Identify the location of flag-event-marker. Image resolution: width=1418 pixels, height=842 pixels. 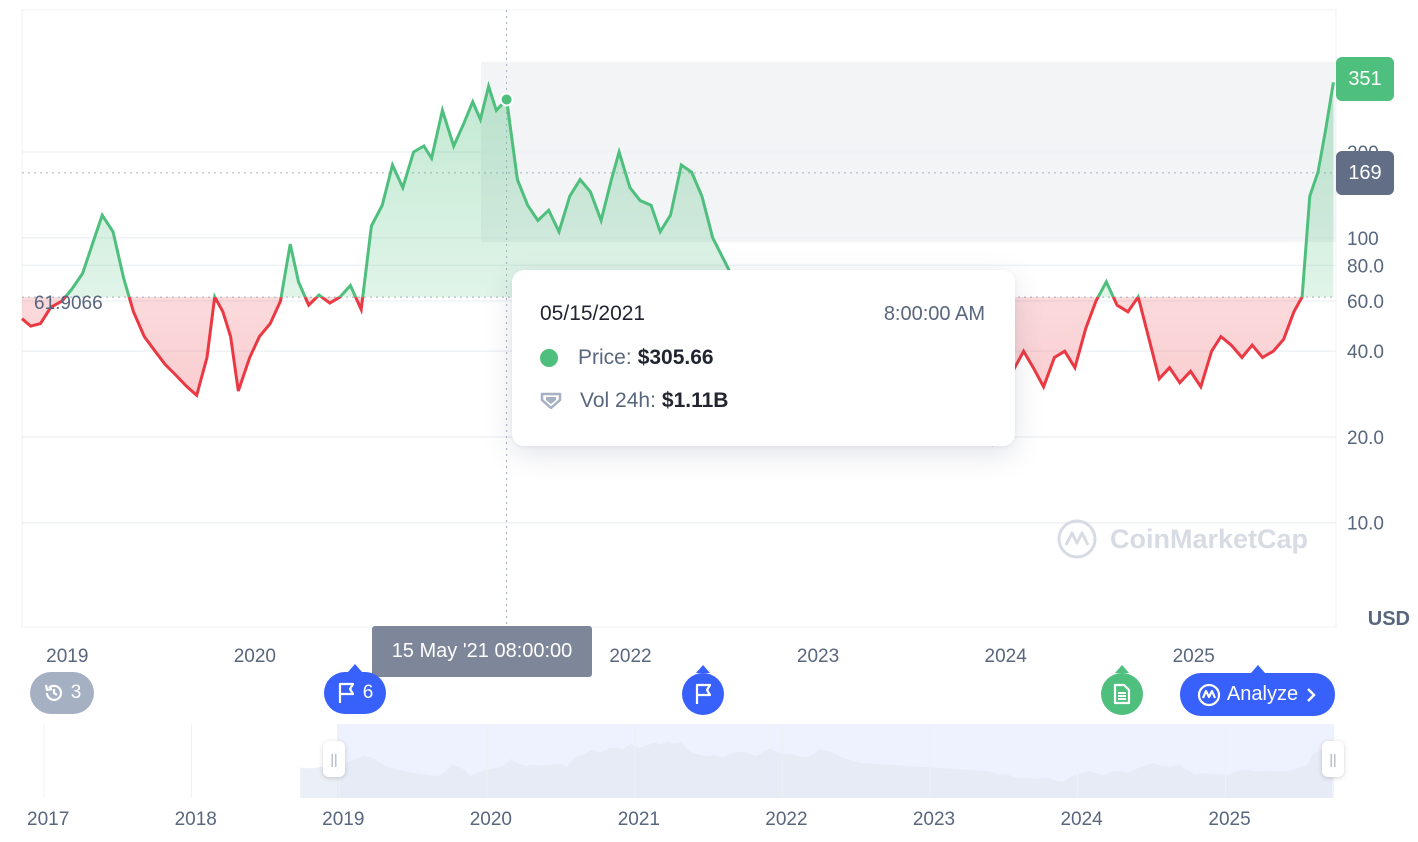
(703, 694).